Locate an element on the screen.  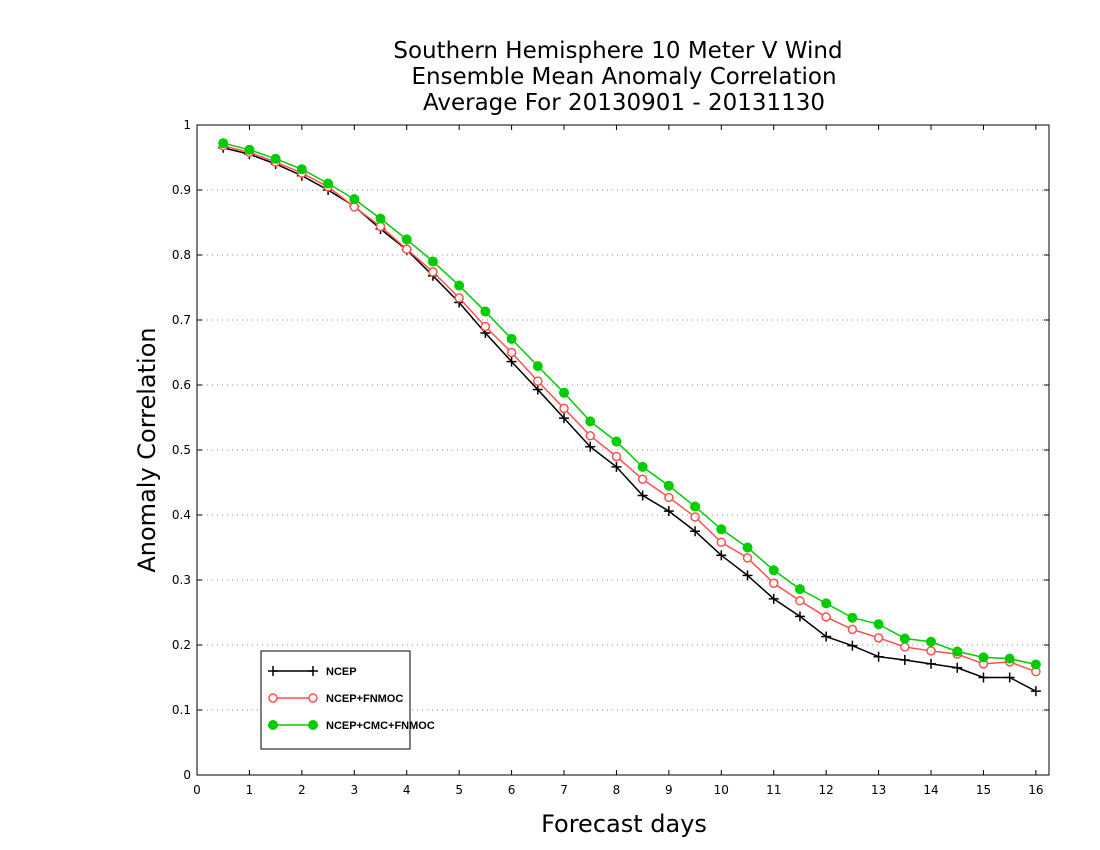
x-tick-label-13: 13 is located at coordinates (878, 790).